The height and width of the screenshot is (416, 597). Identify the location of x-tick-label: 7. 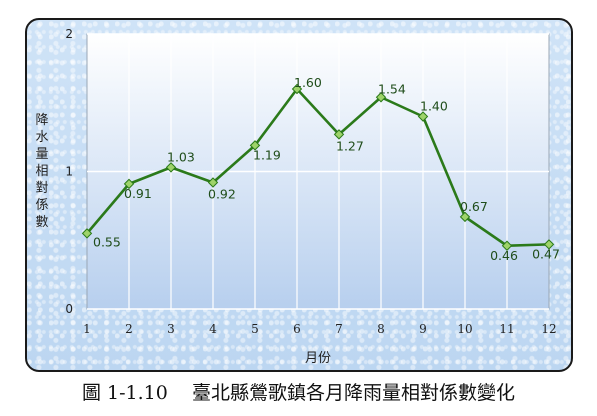
(339, 329).